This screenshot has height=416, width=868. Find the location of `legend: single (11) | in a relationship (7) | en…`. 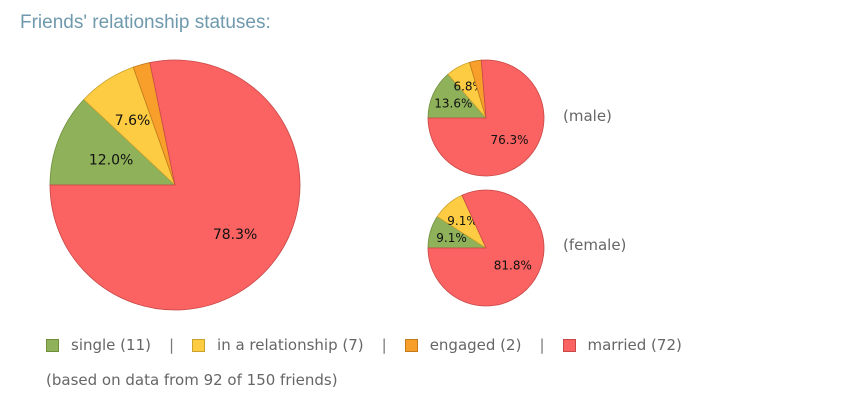

legend: single (11) | in a relationship (7) | en… is located at coordinates (364, 345).